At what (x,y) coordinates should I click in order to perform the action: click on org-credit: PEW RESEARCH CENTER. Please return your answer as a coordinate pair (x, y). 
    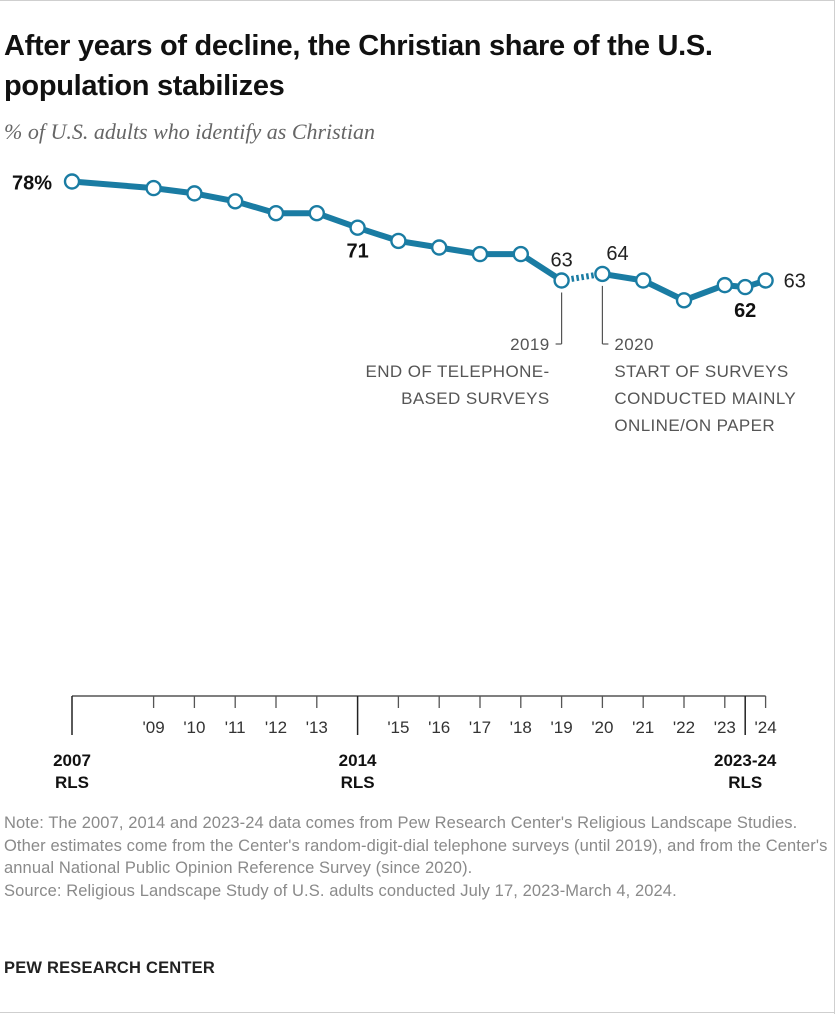
    Looking at the image, I should click on (109, 968).